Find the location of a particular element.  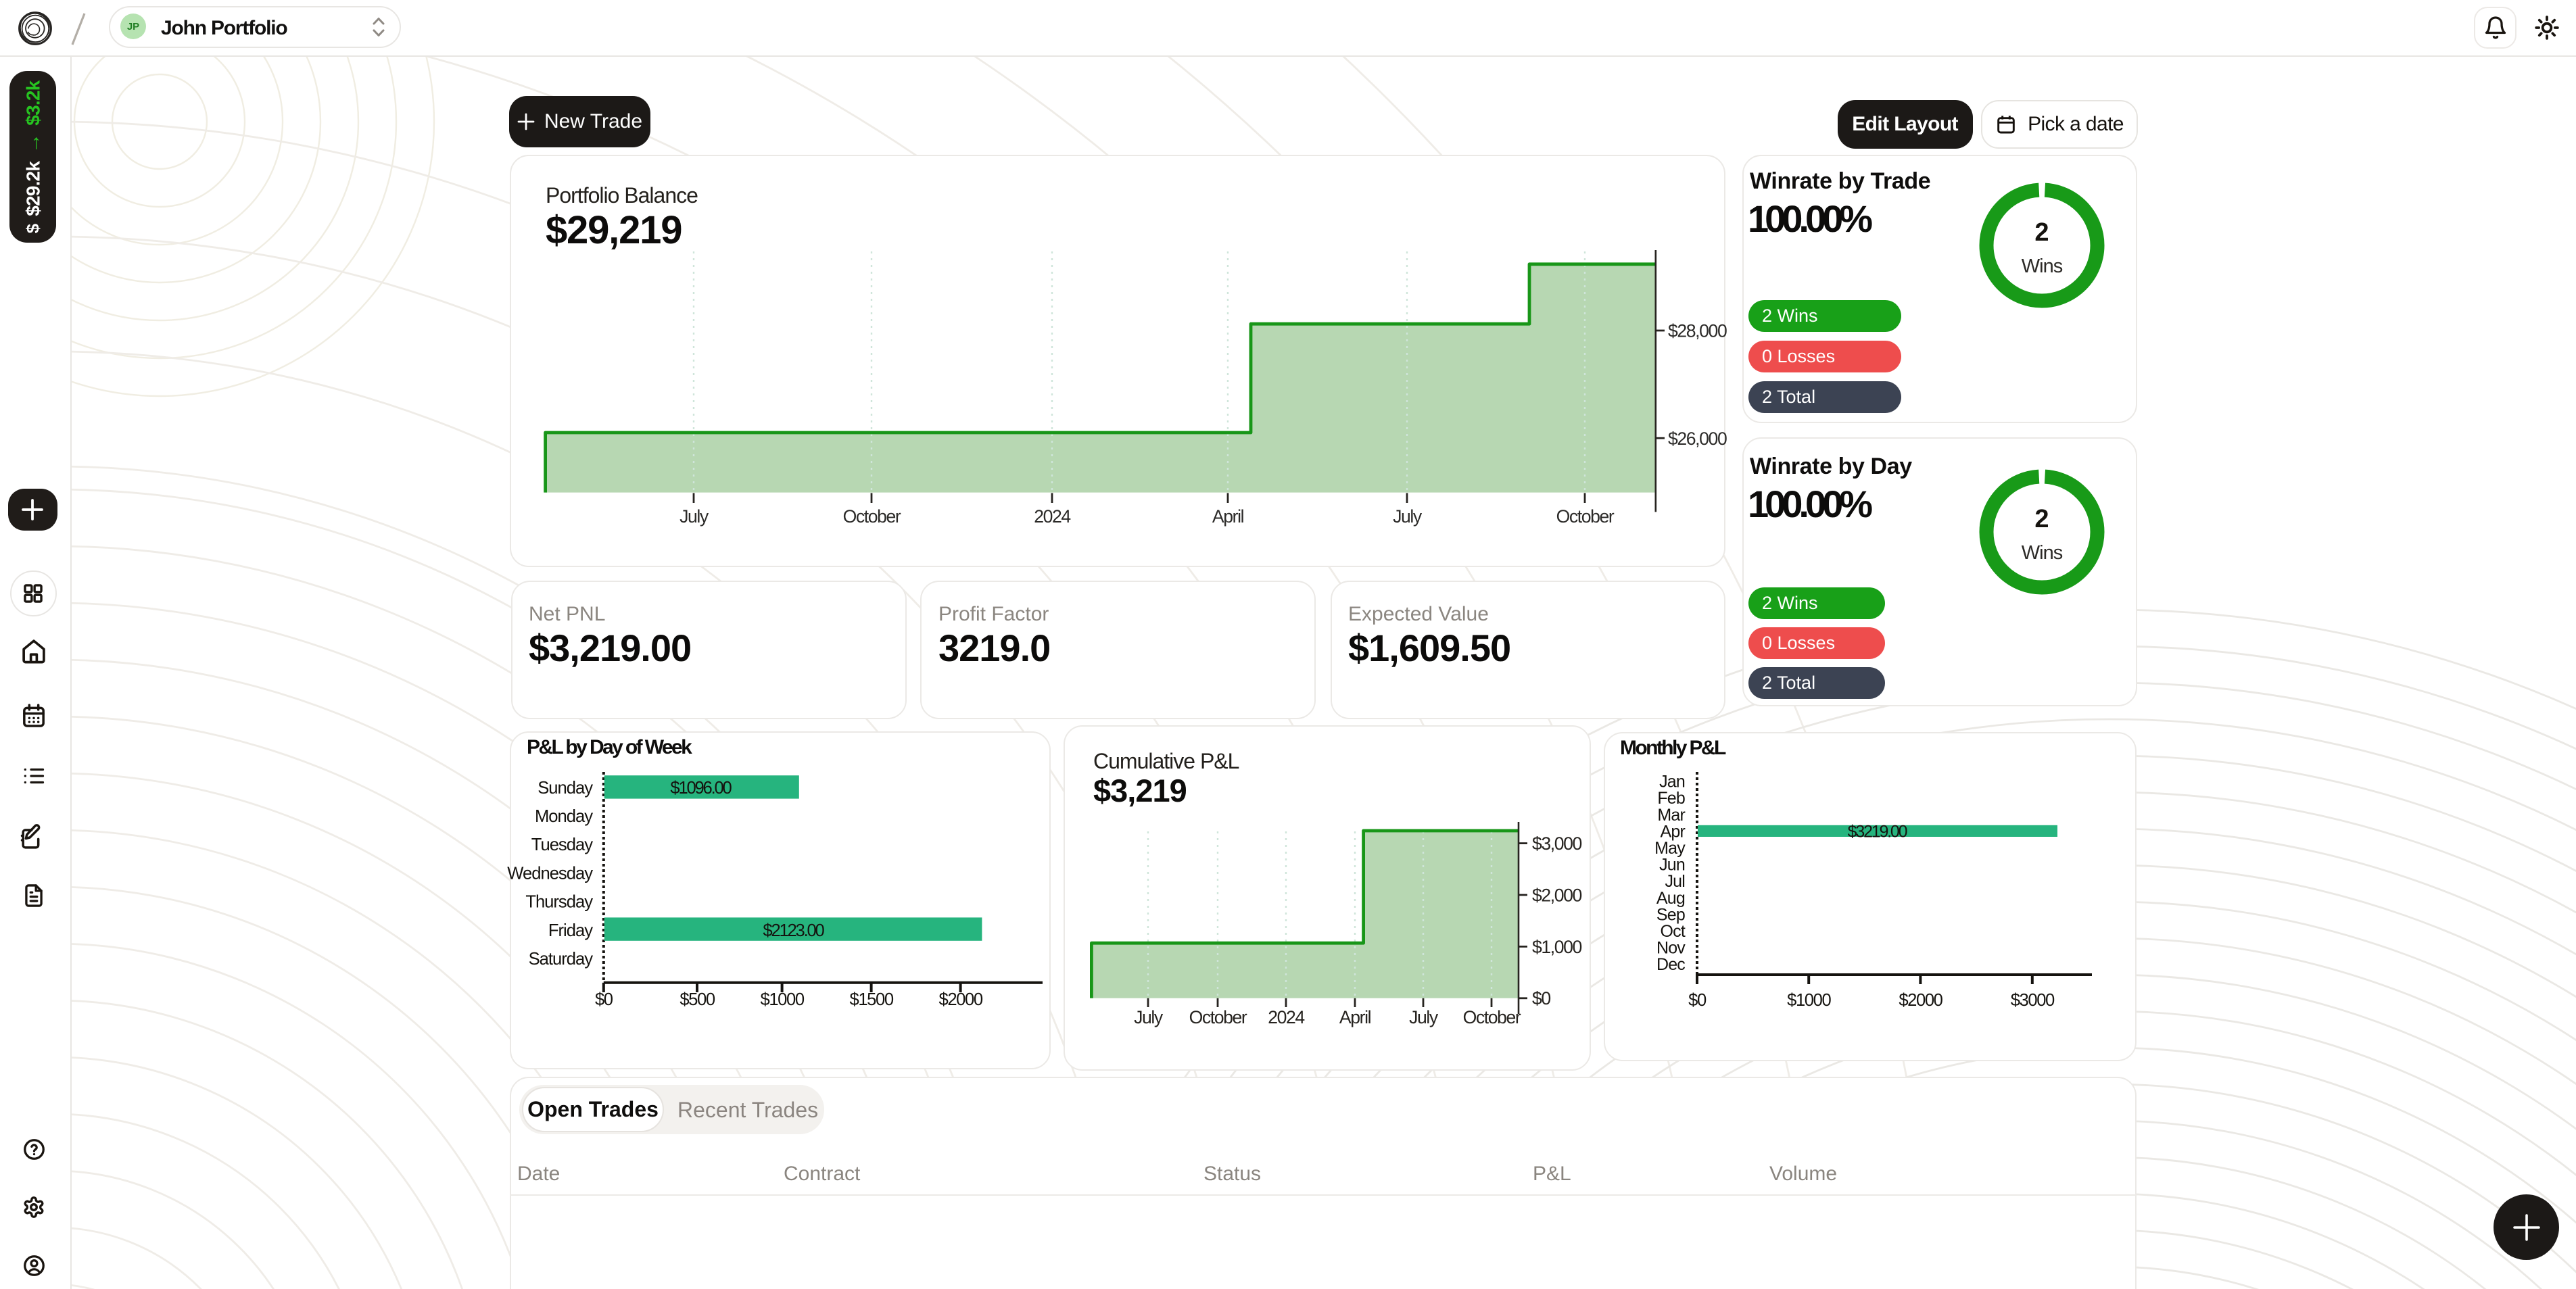

svg-text: $1500 is located at coordinates (872, 999).